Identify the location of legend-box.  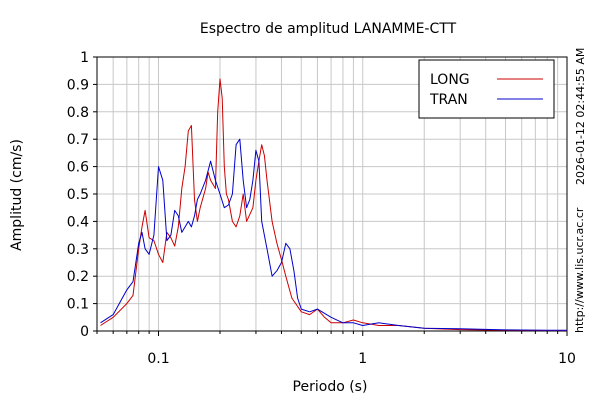
(486, 89).